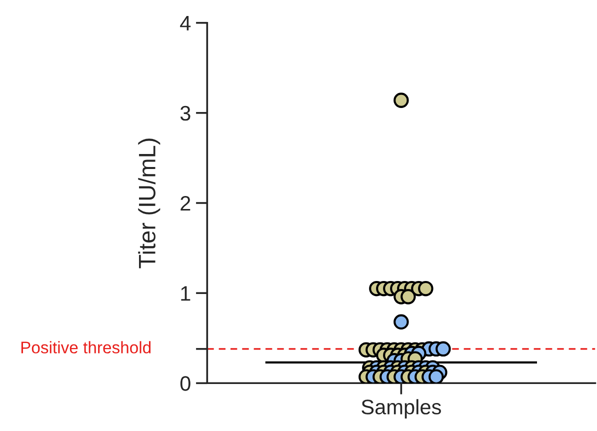 The width and height of the screenshot is (597, 431). What do you see at coordinates (185, 203) in the screenshot?
I see `y-tick-label: 2` at bounding box center [185, 203].